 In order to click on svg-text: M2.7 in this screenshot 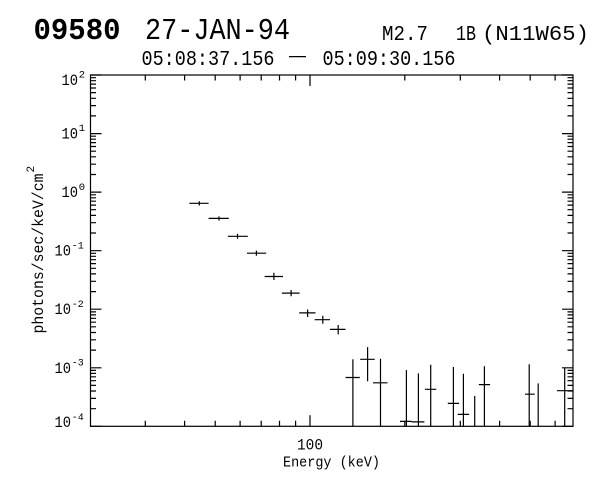, I will do `click(405, 35)`.